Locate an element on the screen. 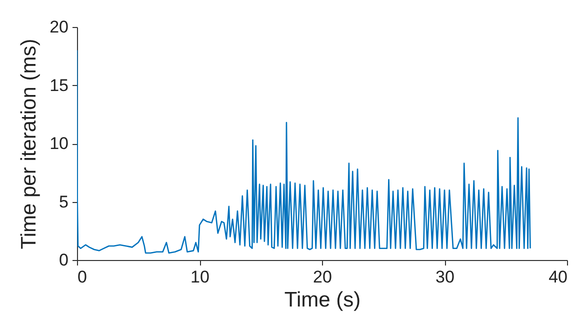  y-tick-label: 15 is located at coordinates (59, 85).